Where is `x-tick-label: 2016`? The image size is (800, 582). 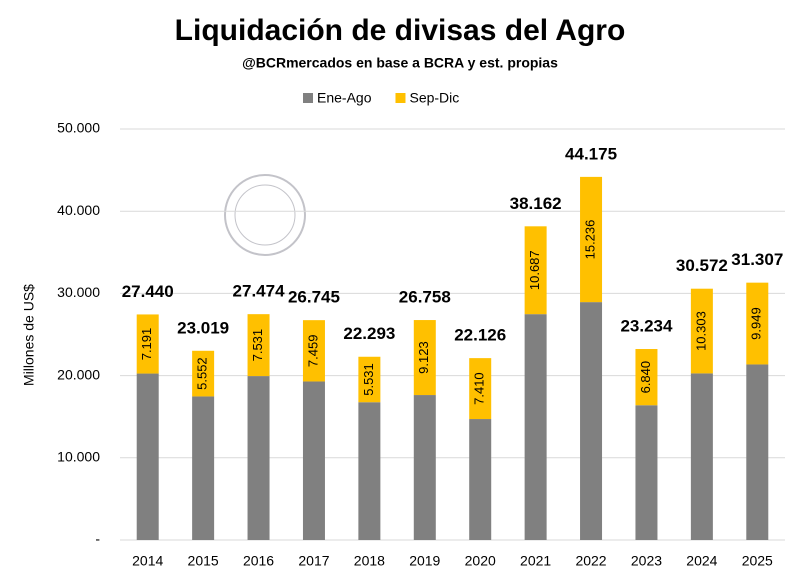 x-tick-label: 2016 is located at coordinates (258, 561).